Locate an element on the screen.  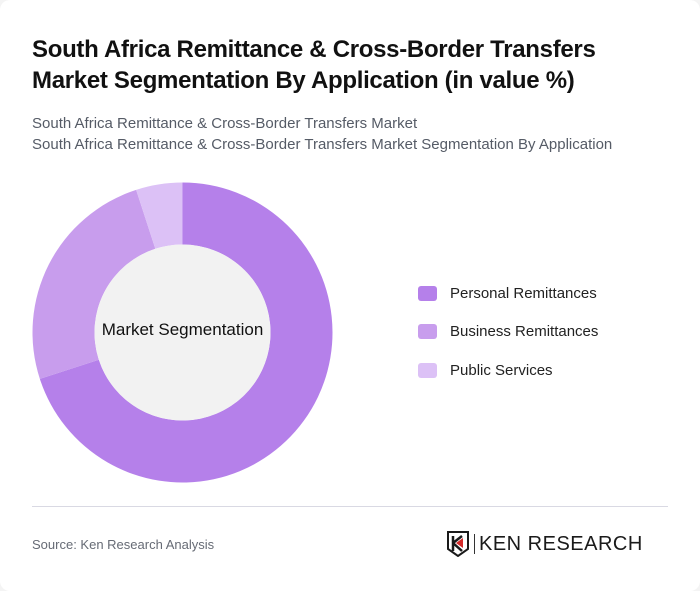
donut-slice-public-services is located at coordinates (159, 215).